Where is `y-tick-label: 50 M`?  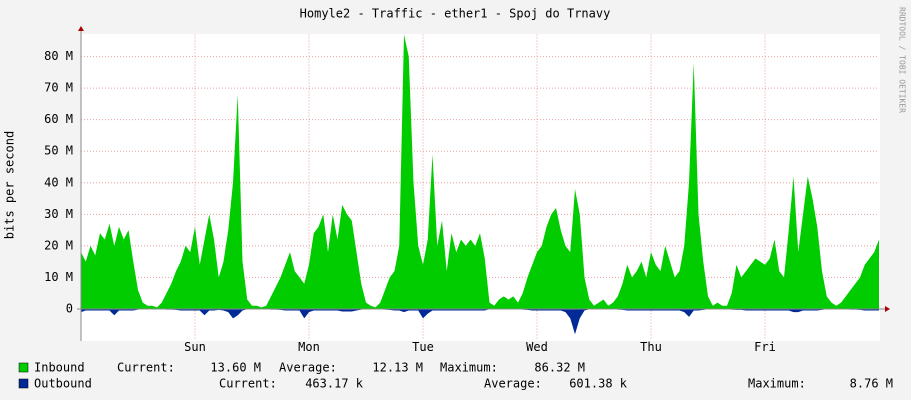
y-tick-label: 50 M is located at coordinates (58, 151).